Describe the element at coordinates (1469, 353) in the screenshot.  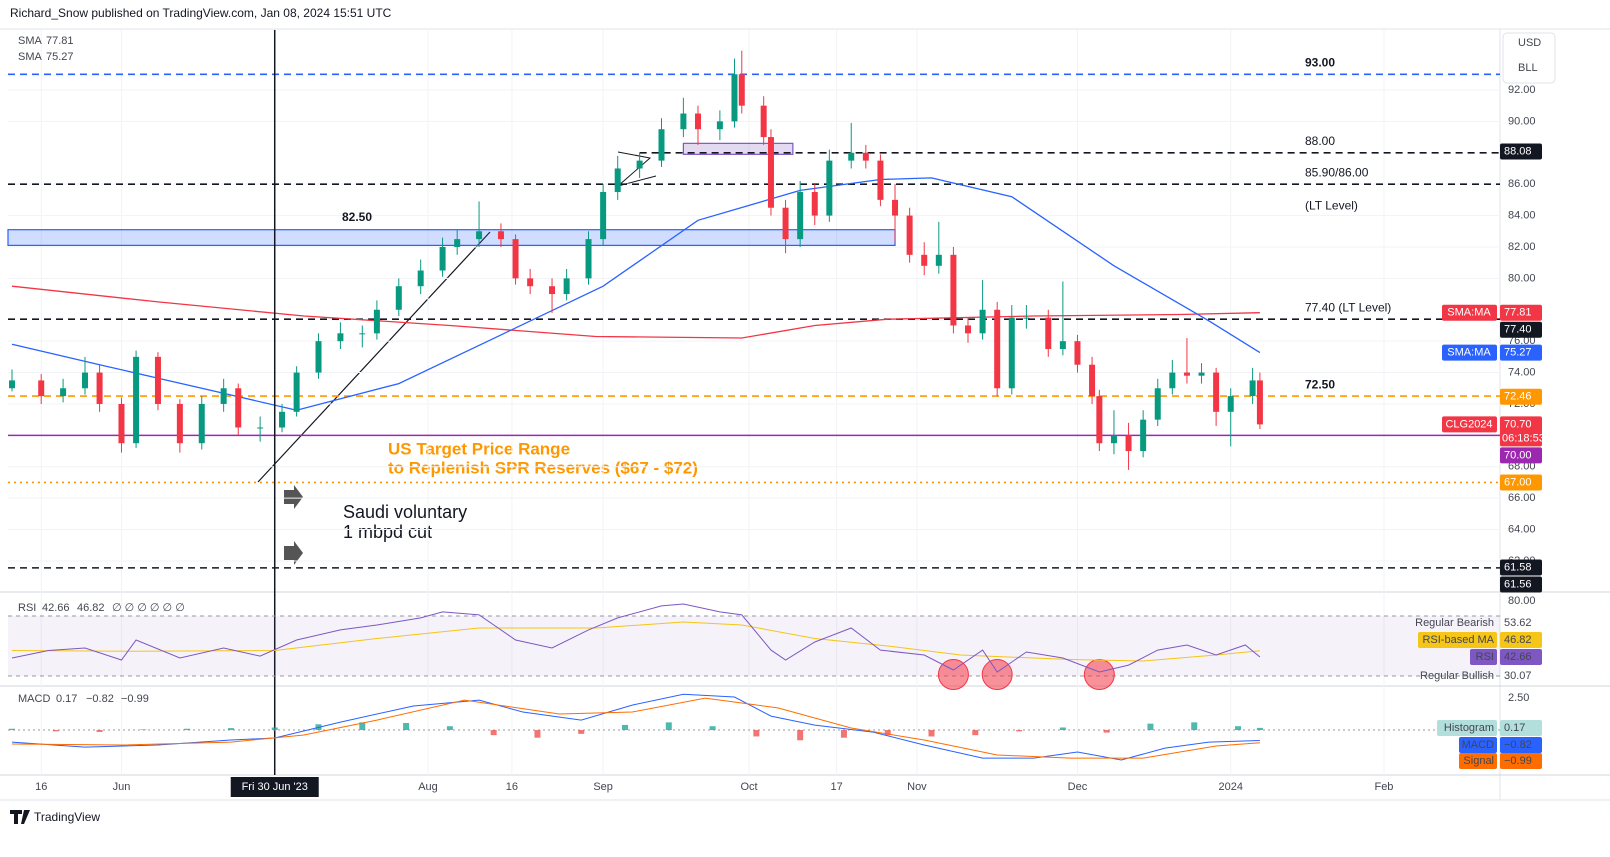
I see `price-tag-name: SMA:MA` at that location.